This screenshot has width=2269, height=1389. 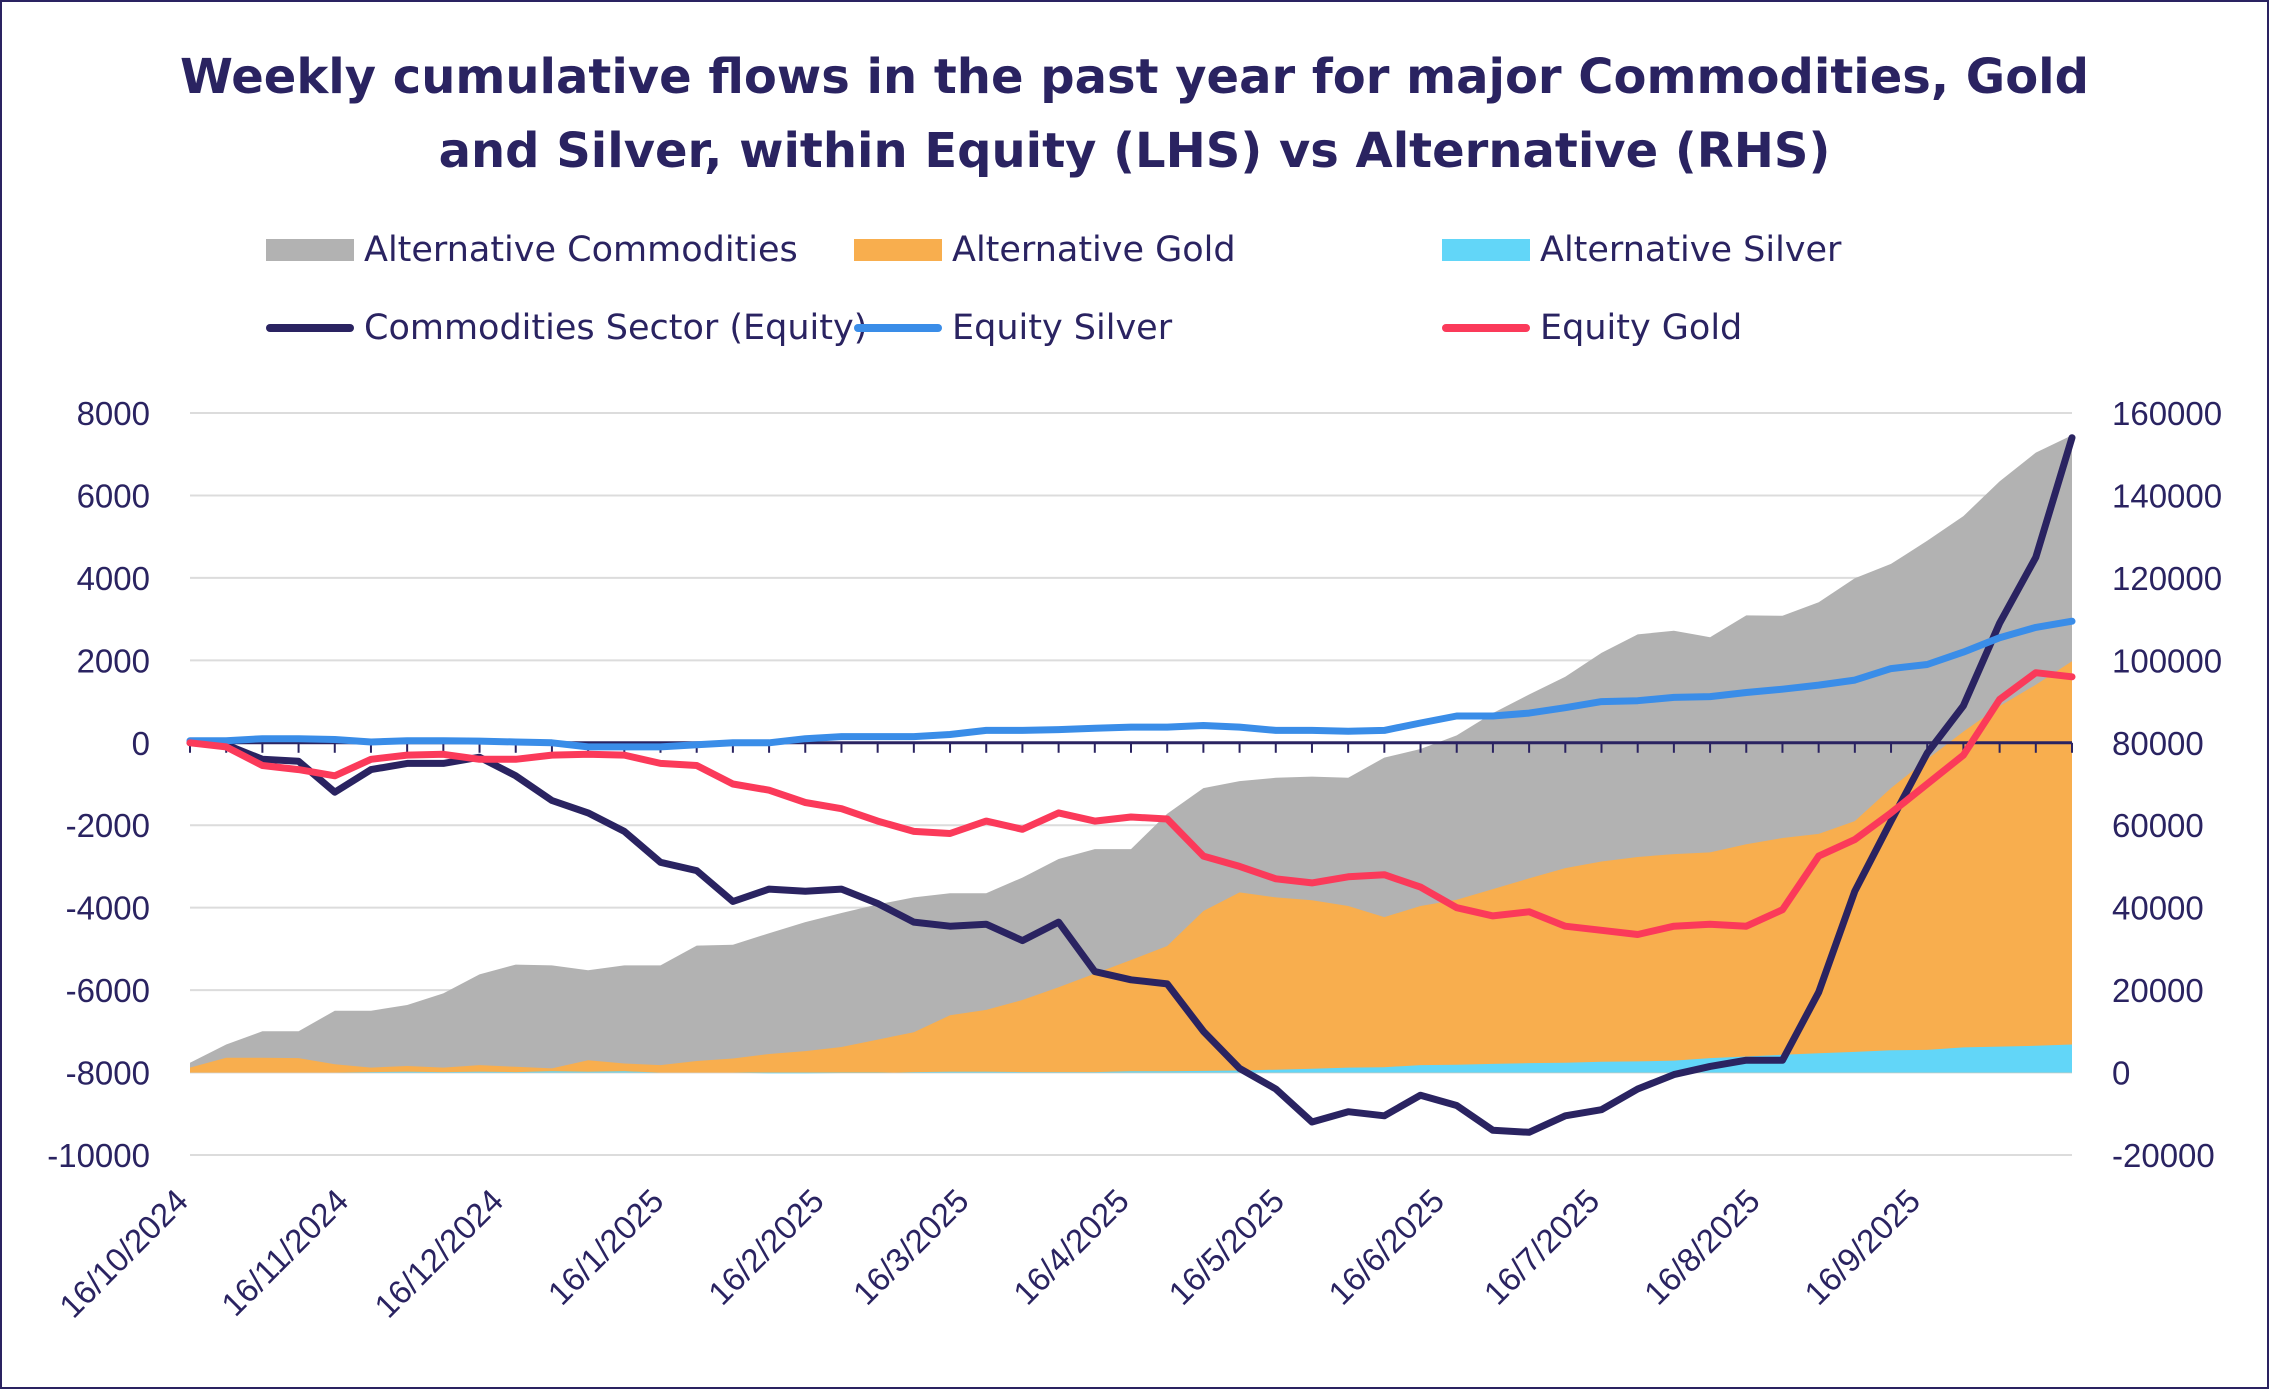 I want to click on y-left-tick-label: 2000, so click(x=113, y=660).